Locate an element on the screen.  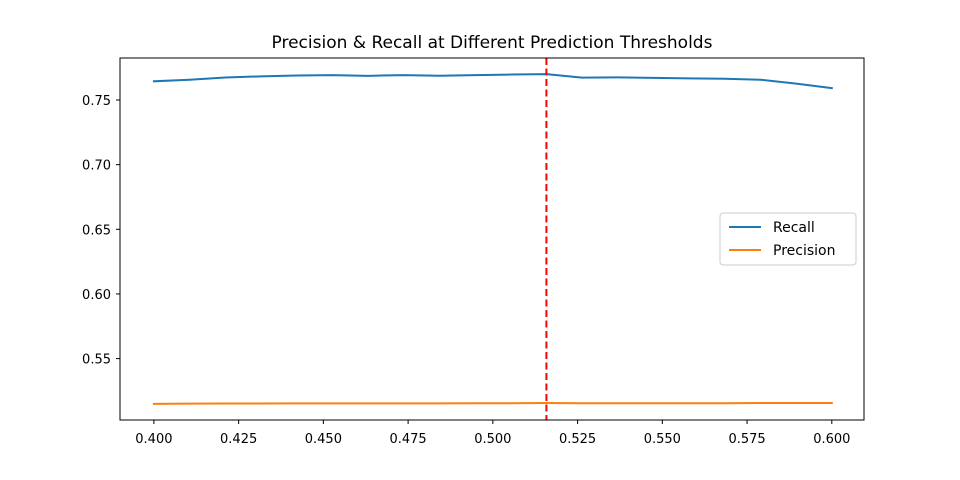
x-tick-label: 0.500 is located at coordinates (492, 439).